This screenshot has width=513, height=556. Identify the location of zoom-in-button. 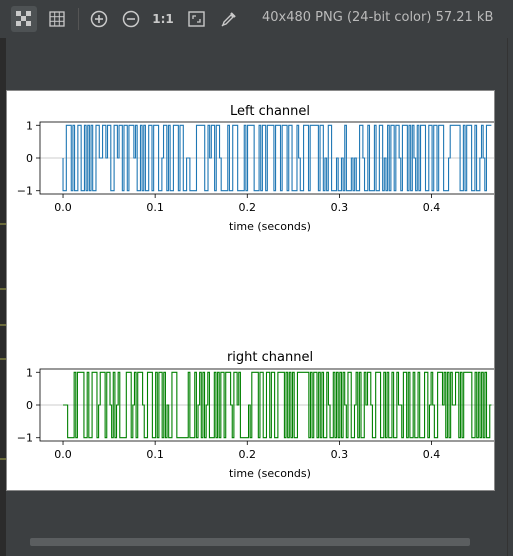
(99, 19).